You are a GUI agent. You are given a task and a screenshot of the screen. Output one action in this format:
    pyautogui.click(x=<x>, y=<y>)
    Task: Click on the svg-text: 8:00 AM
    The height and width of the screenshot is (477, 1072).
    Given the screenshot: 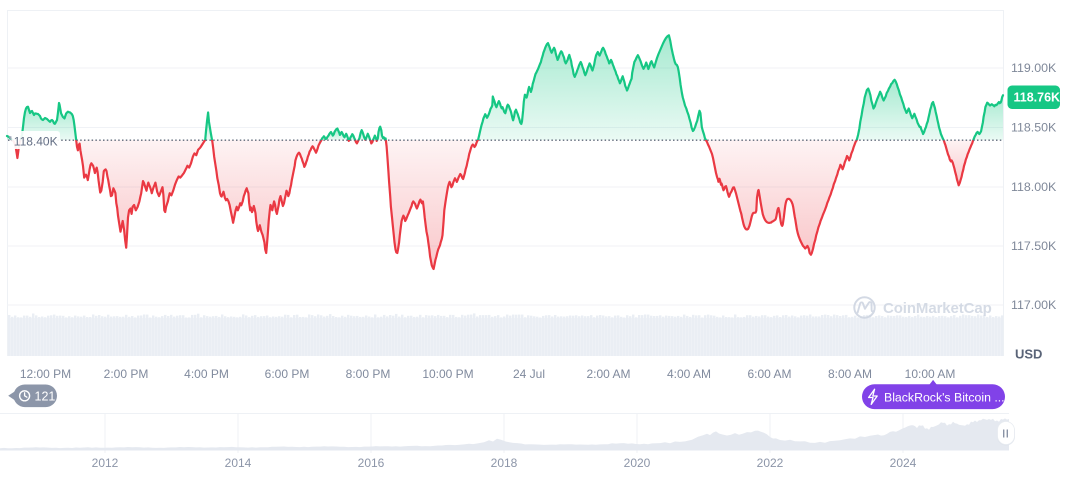 What is the action you would take?
    pyautogui.click(x=850, y=374)
    